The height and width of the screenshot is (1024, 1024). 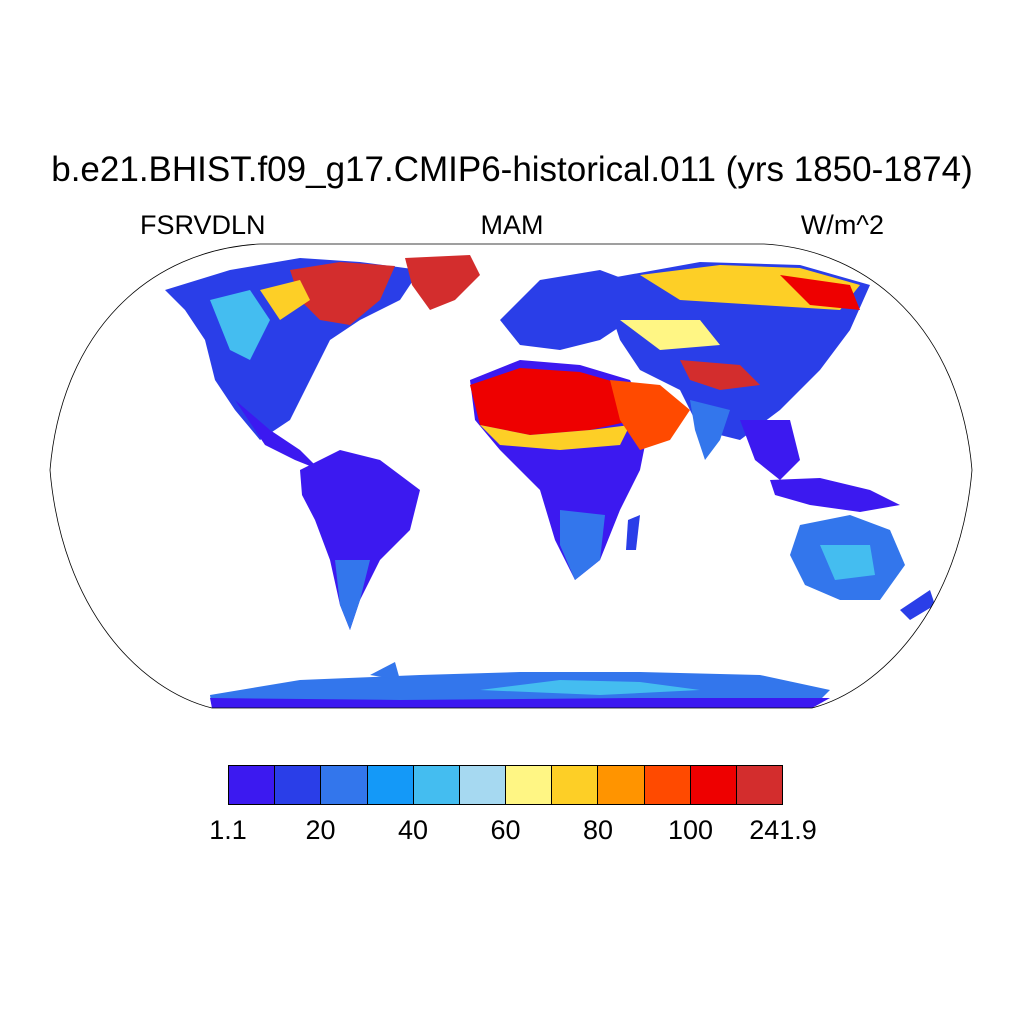 What do you see at coordinates (320, 830) in the screenshot?
I see `colorbar-label: 20` at bounding box center [320, 830].